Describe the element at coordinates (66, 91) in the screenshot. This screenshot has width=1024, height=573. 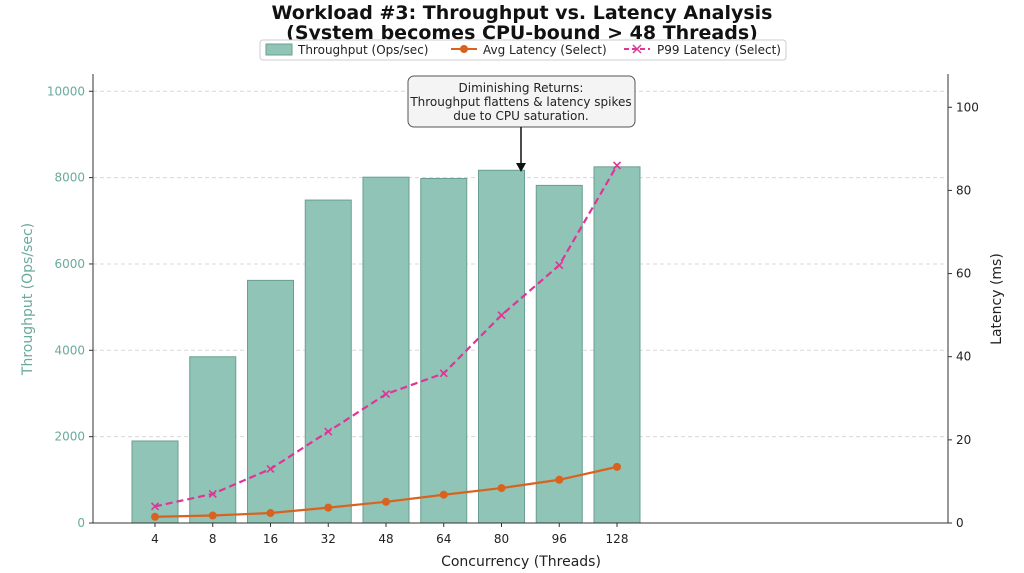
I see `y-left-tick-label-5: 10000` at that location.